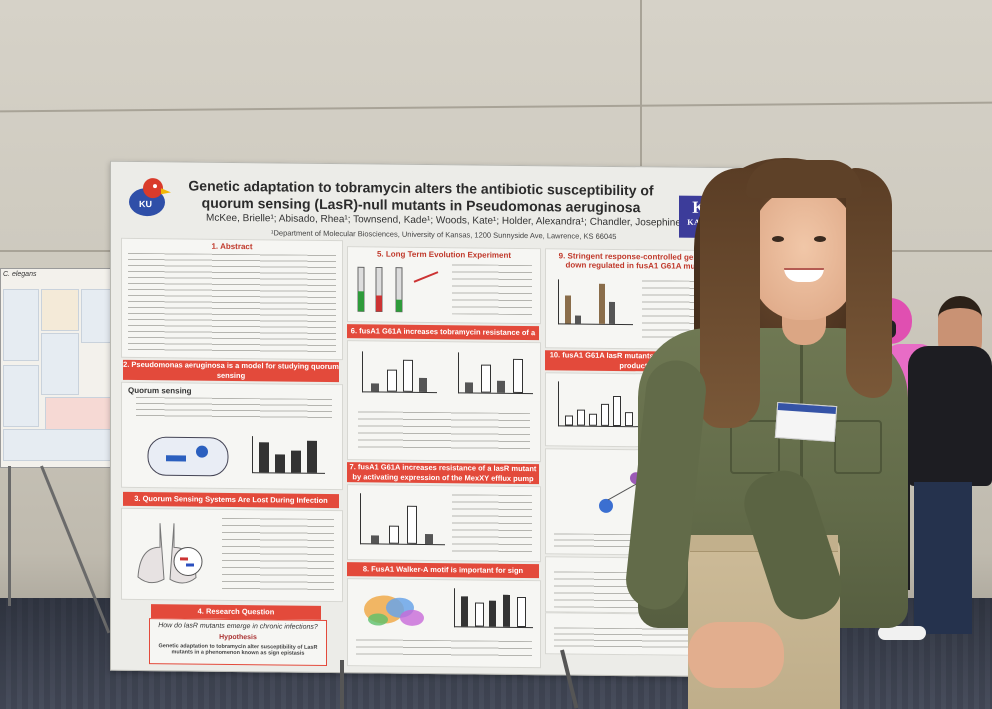  Describe the element at coordinates (804, 254) in the screenshot. I see `face` at that location.